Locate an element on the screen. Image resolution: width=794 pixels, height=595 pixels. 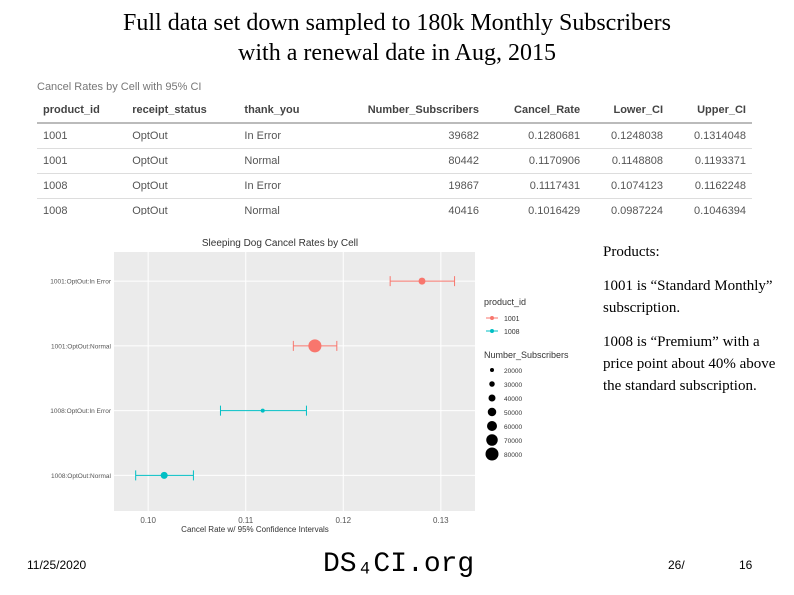
table-cell: 0.1162248 is located at coordinates (710, 186).